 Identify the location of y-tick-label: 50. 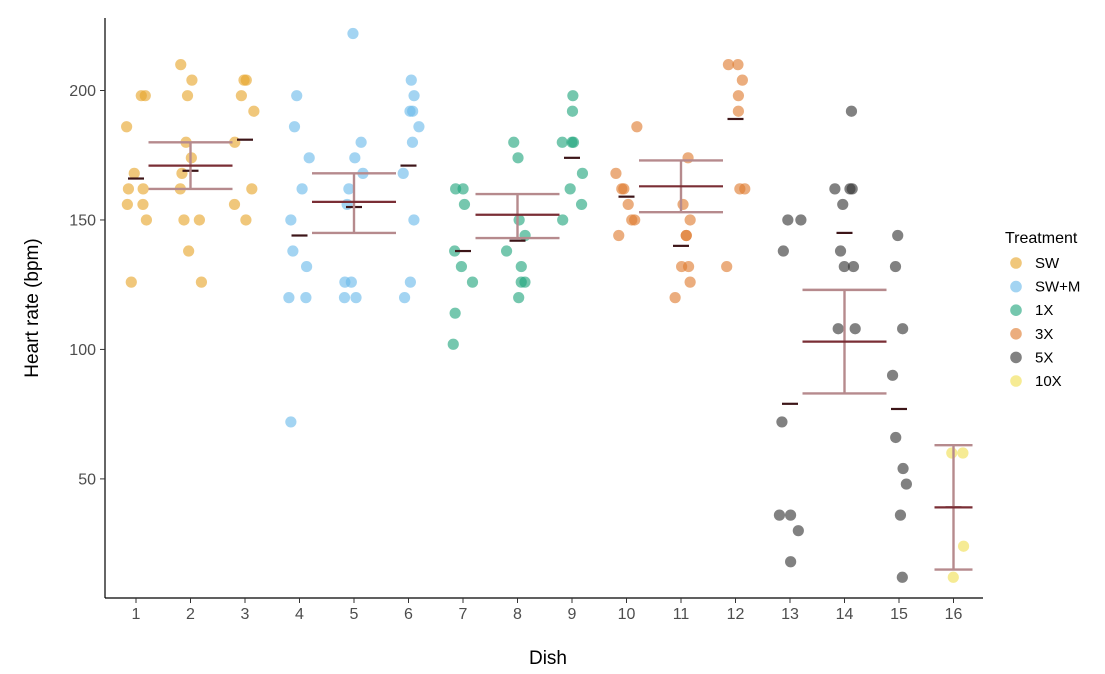
(87, 479).